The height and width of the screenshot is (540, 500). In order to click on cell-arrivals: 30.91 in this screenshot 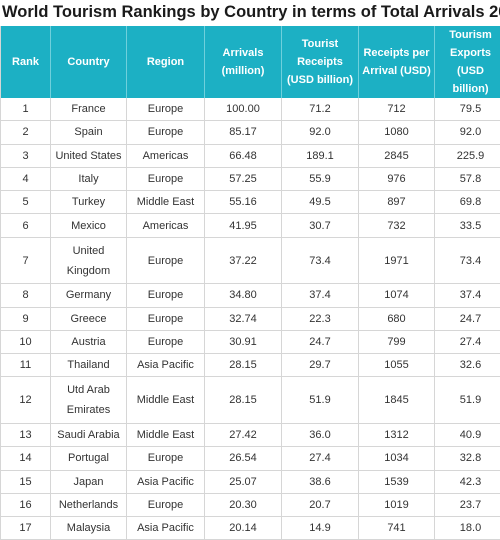, I will do `click(243, 341)`.